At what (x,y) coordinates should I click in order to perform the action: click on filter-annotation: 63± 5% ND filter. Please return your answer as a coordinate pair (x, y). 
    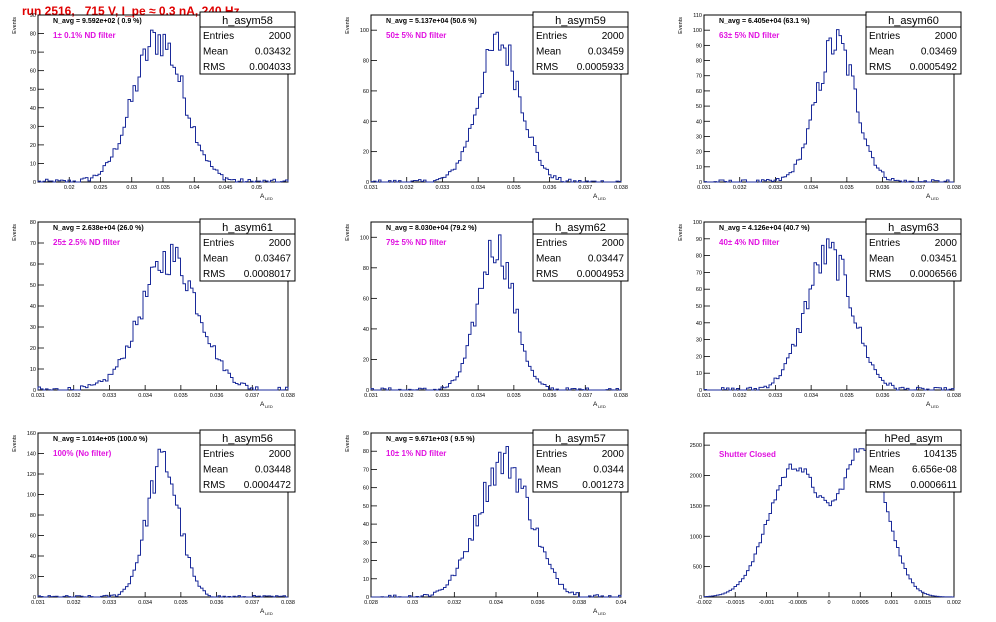
    Looking at the image, I should click on (749, 35).